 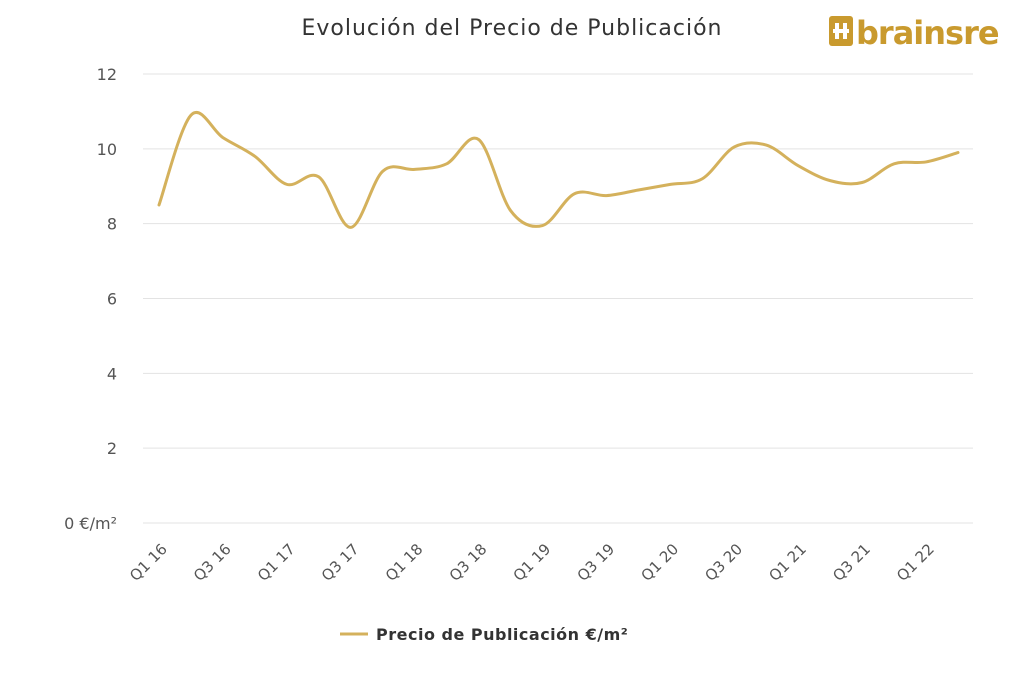 I want to click on legend: Precio de Publicación €/m², so click(x=484, y=634).